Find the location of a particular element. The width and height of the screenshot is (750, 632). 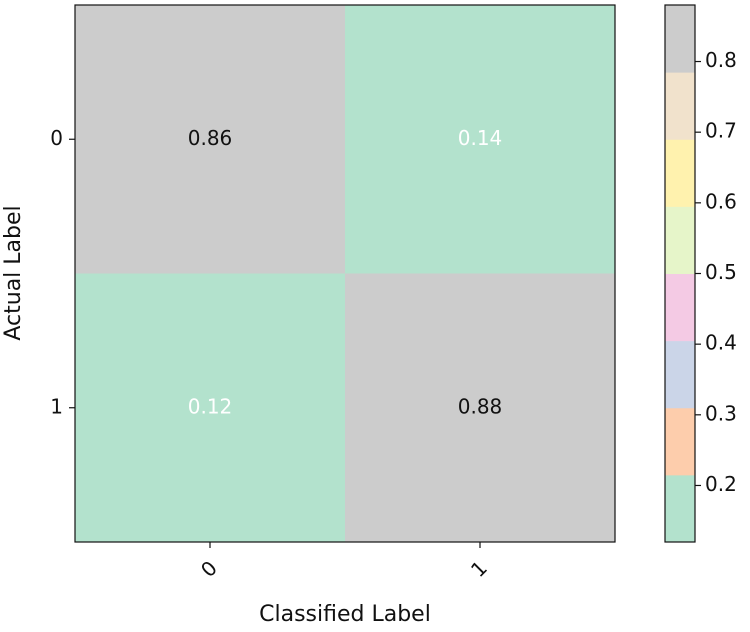

y-tick-label: 0 is located at coordinates (56, 138).